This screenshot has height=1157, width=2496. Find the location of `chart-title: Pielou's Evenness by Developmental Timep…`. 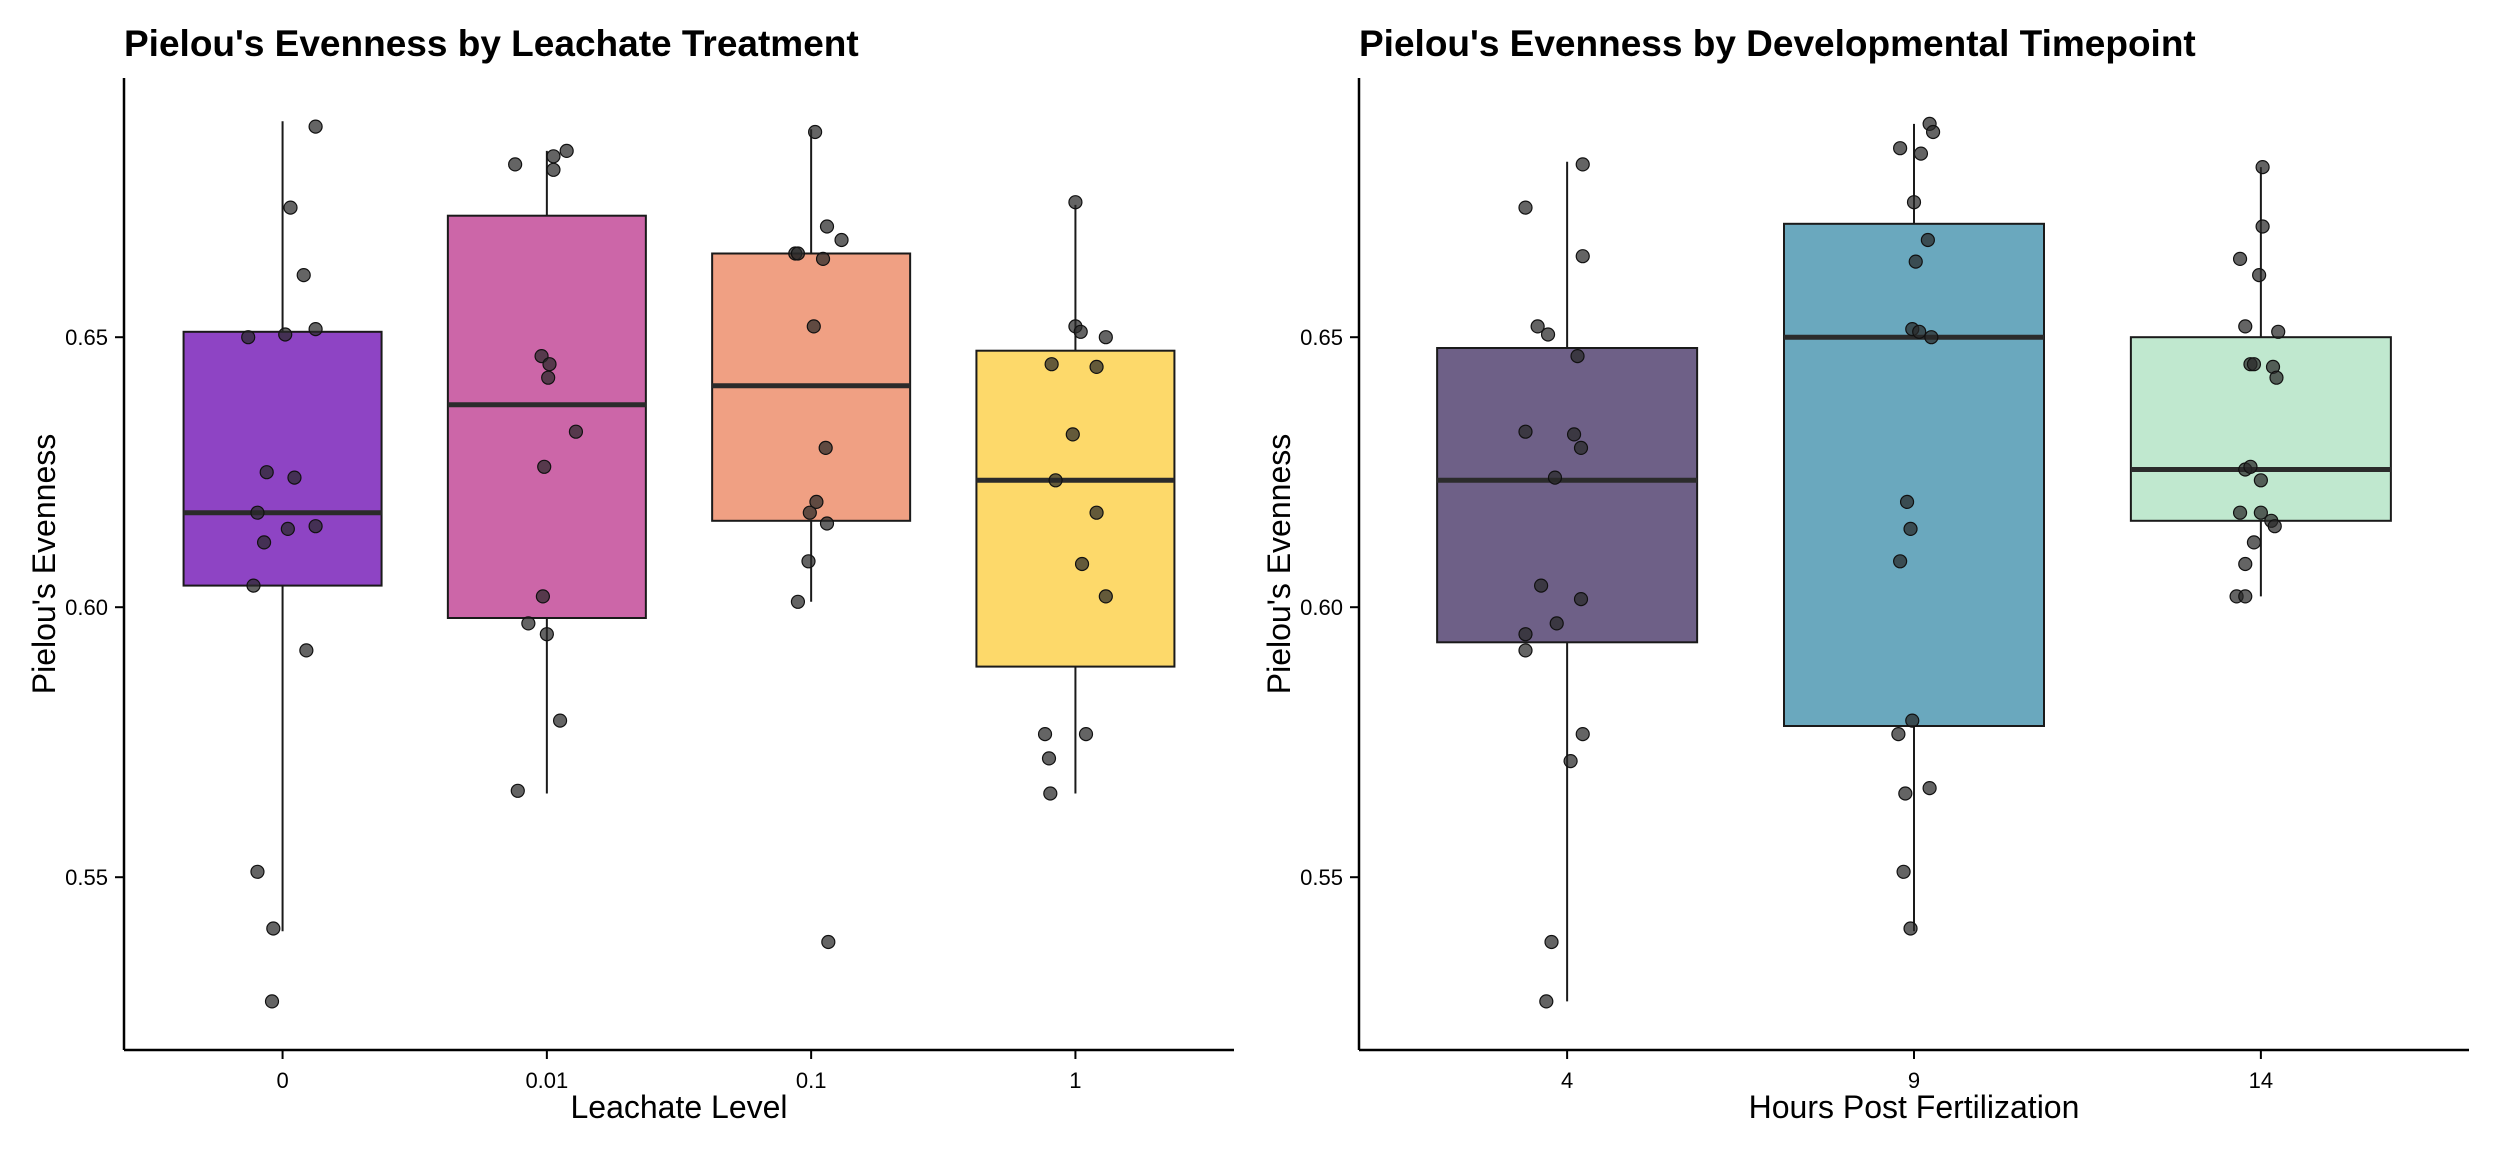

chart-title: Pielou's Evenness by Developmental Timep… is located at coordinates (1777, 43).